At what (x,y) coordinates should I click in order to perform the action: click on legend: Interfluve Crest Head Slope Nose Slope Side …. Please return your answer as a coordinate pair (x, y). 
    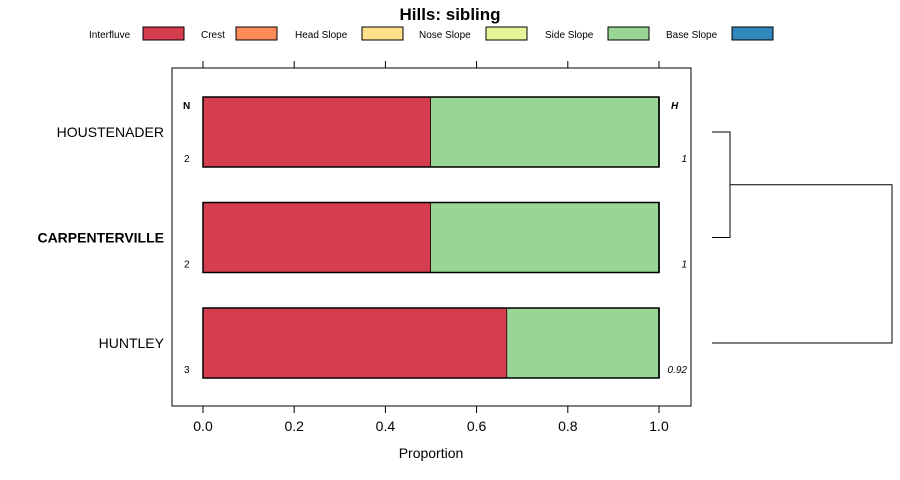
    Looking at the image, I should click on (431, 33).